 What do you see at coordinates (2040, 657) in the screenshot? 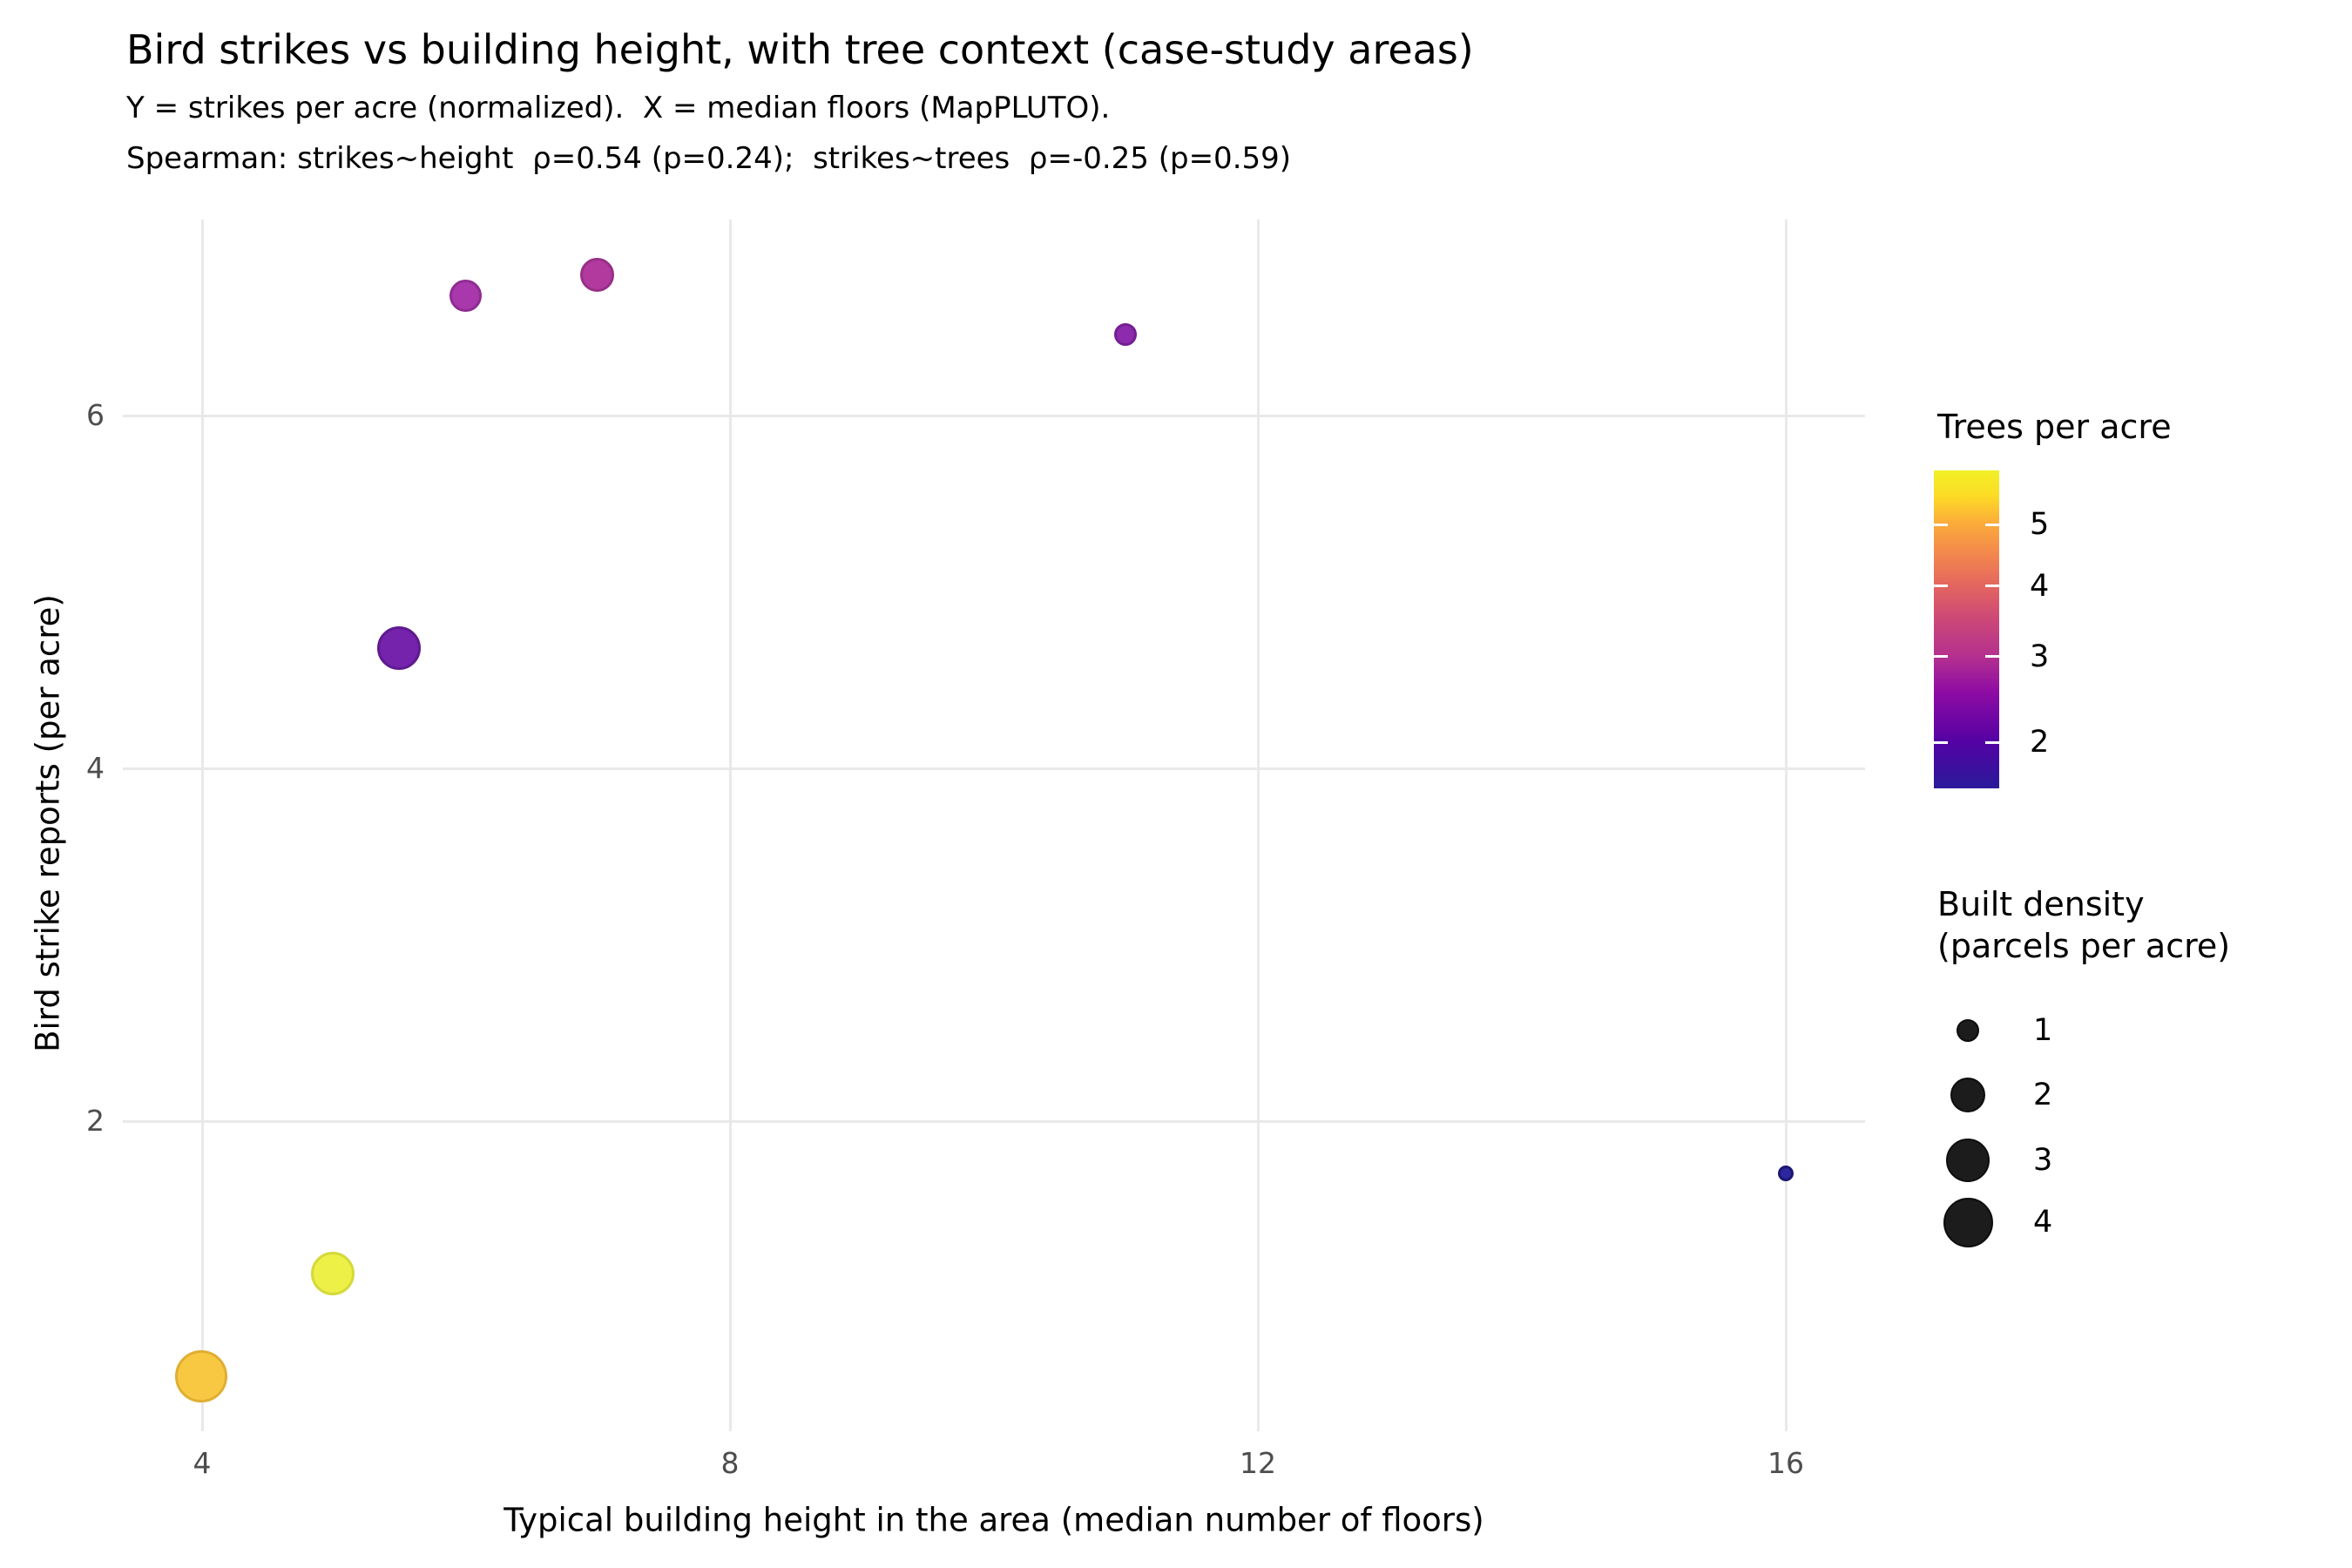
I see `colorbar-tick-label-3: 3` at bounding box center [2040, 657].